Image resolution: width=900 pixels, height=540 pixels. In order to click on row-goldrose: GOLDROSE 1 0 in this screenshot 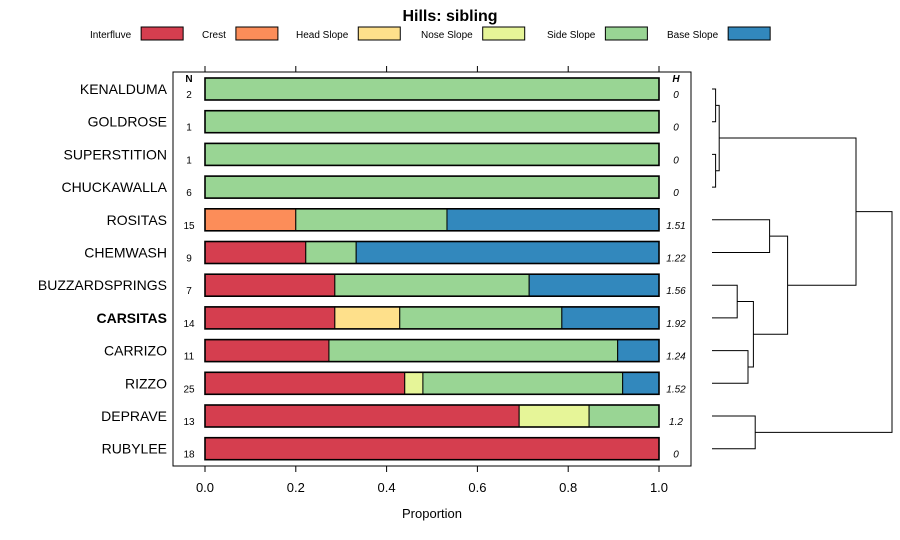, I will do `click(383, 121)`.